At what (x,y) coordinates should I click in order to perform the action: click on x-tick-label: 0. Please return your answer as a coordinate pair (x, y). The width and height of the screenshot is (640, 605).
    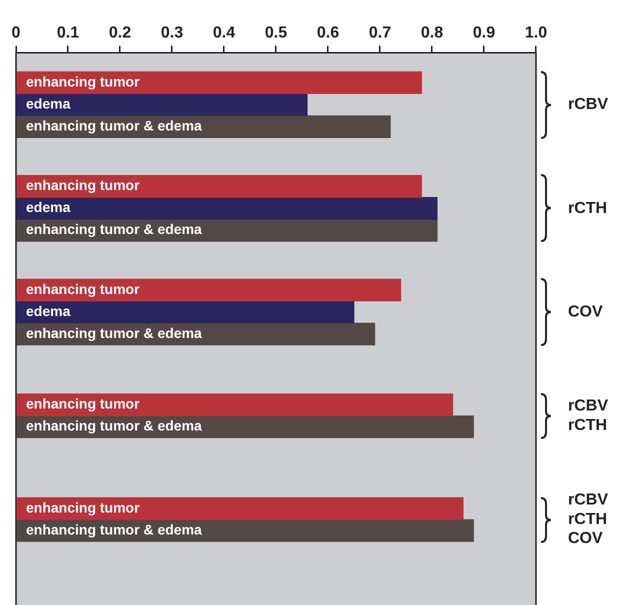
    Looking at the image, I should click on (16, 33).